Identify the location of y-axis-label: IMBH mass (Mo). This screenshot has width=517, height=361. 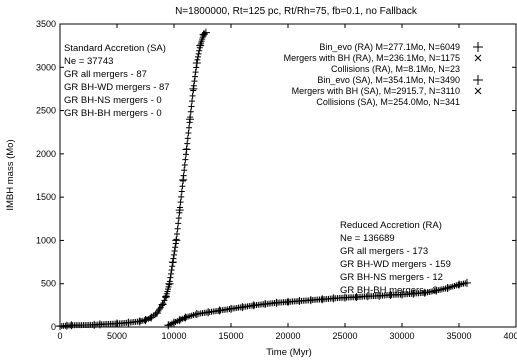
(10, 174).